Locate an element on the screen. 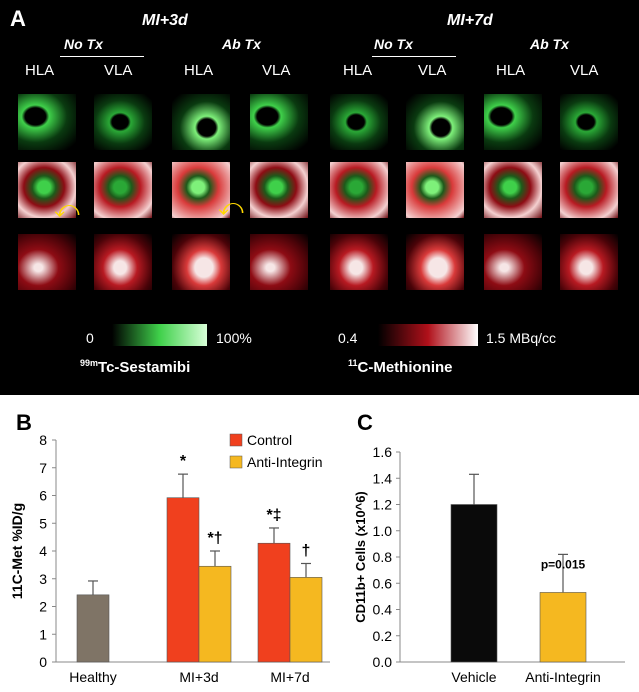  green-scale-min: 0 is located at coordinates (90, 338).